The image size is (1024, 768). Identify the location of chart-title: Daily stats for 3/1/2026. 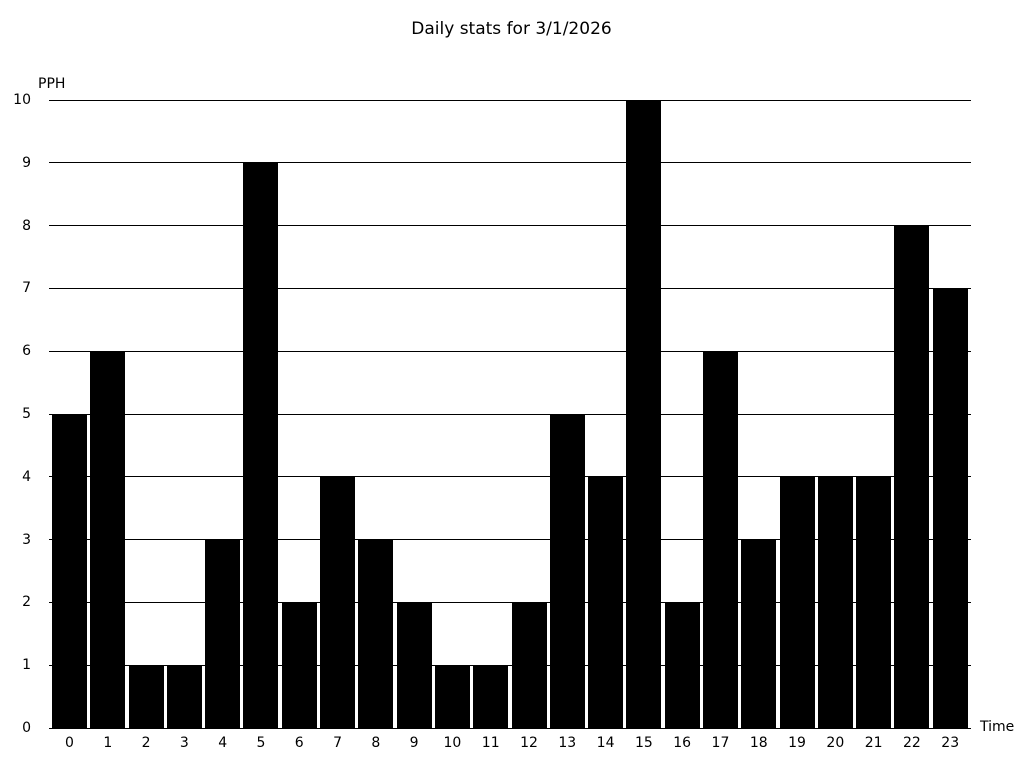
(511, 29).